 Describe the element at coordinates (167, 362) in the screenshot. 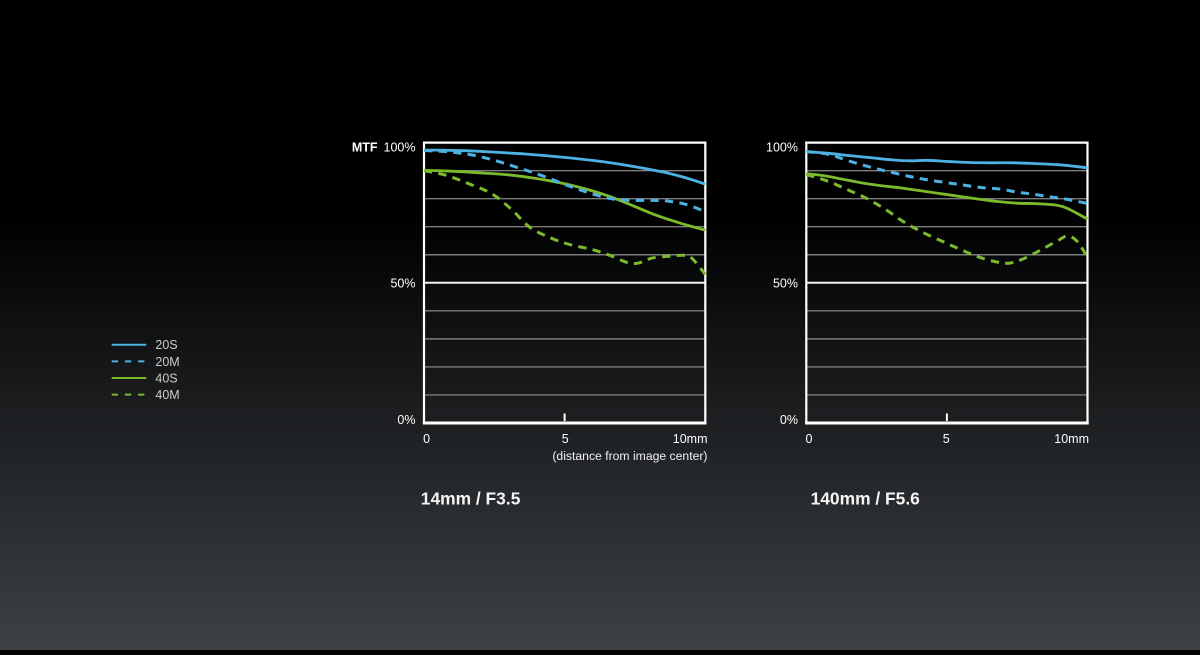

I see `svg-text: 20M` at that location.